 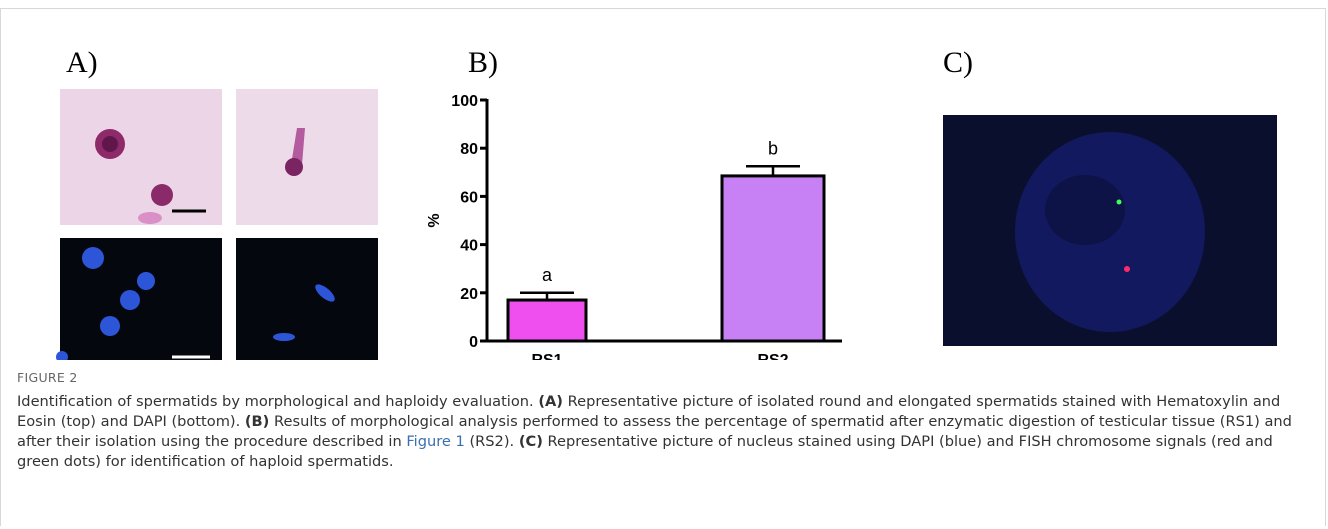 I want to click on caption-label: FIGURE 2, so click(x=47, y=377).